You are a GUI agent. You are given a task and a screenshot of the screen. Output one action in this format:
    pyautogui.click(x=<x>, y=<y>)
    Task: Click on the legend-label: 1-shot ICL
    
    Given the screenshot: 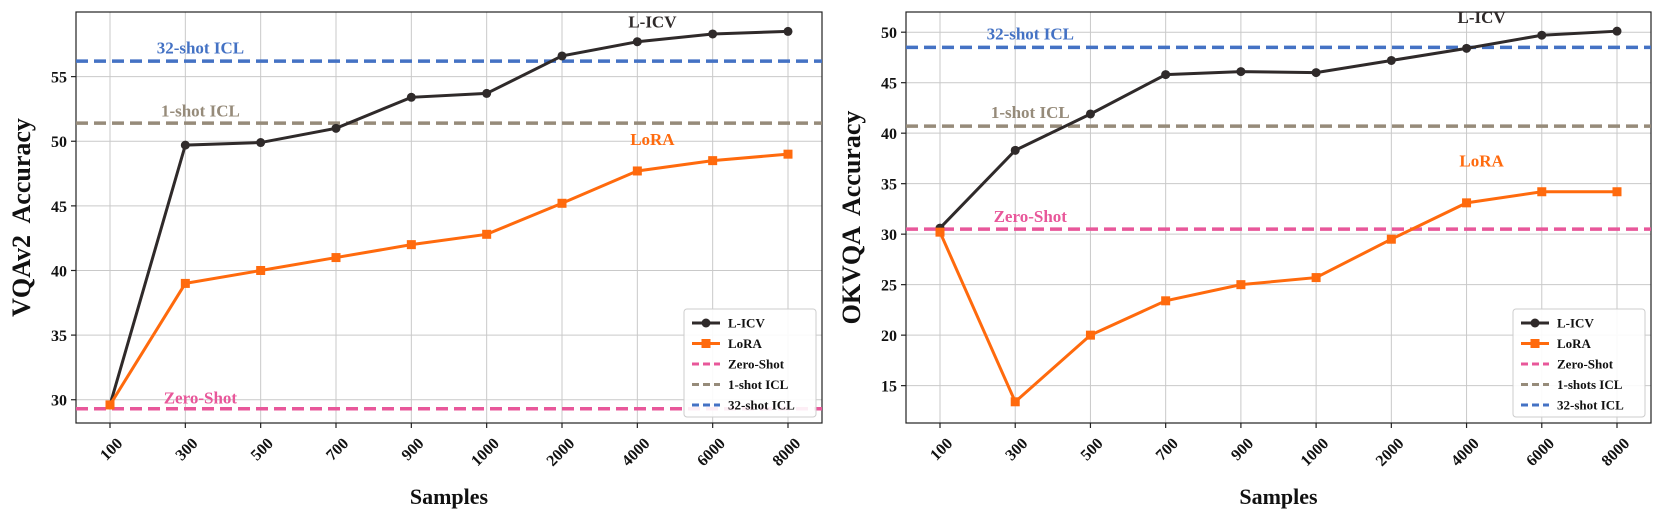 What is the action you would take?
    pyautogui.click(x=758, y=384)
    